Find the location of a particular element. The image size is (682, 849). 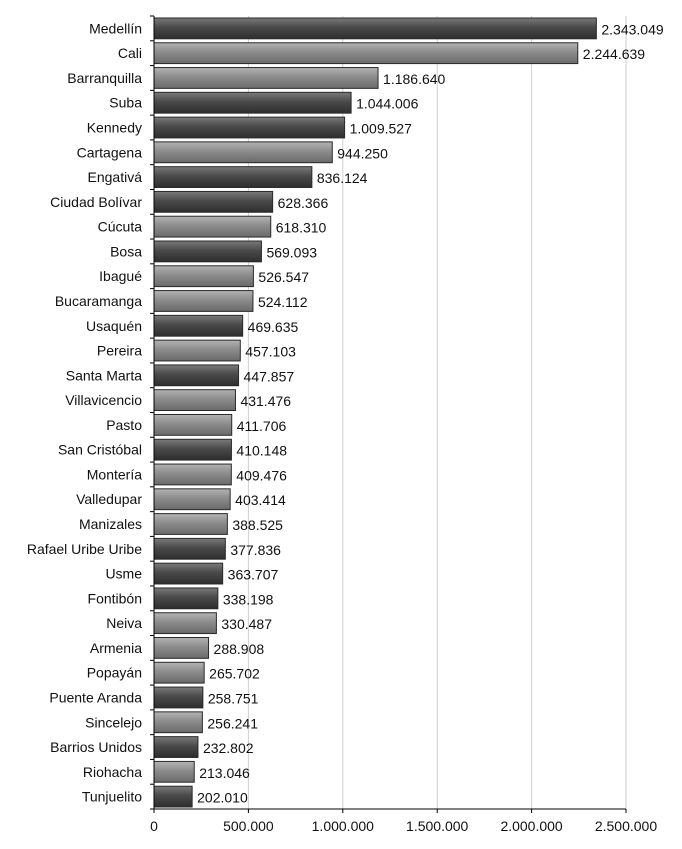

x-tick-label: 1.500.000 is located at coordinates (437, 826).